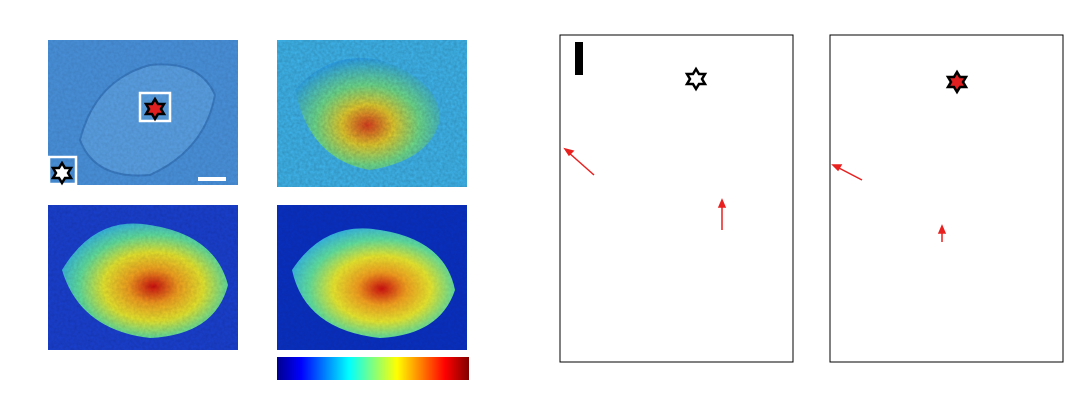 The image size is (1080, 418). I want to click on arrows, so click(755, 194).